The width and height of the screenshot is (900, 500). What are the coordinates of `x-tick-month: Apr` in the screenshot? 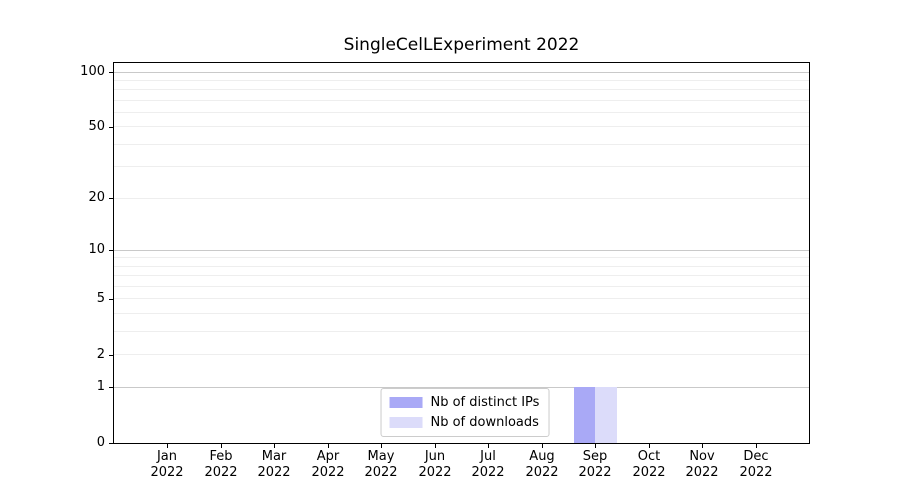 It's located at (328, 456).